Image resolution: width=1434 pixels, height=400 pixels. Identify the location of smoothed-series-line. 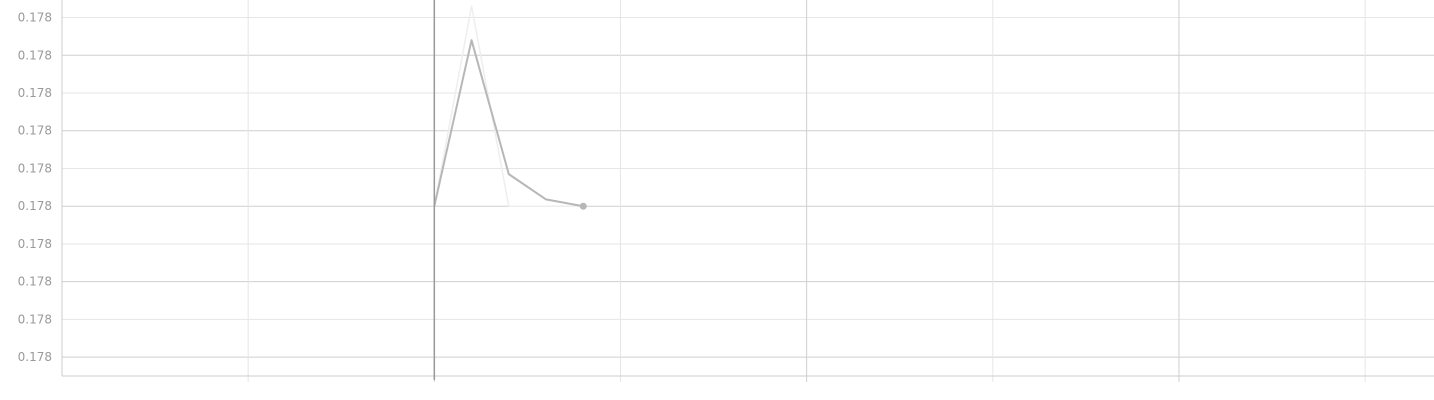
(508, 123).